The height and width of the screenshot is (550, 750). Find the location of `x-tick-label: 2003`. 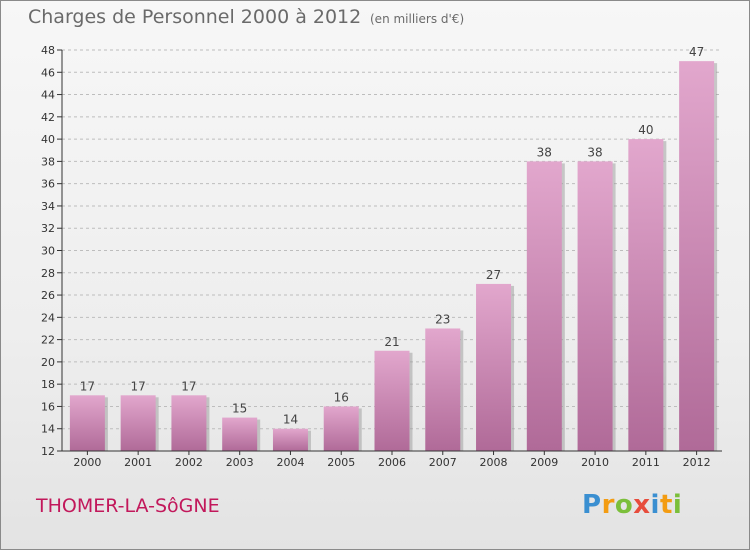

x-tick-label: 2003 is located at coordinates (240, 462).